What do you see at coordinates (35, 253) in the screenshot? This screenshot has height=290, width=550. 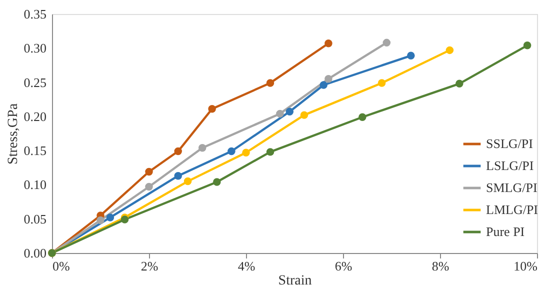 I see `y-tick-label: 0.00` at bounding box center [35, 253].